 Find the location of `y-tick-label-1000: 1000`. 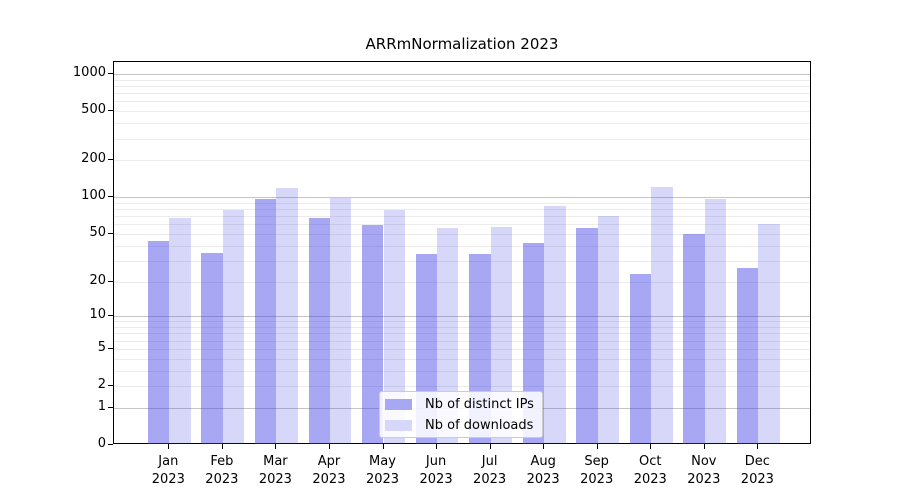

y-tick-label-1000: 1000 is located at coordinates (89, 72).